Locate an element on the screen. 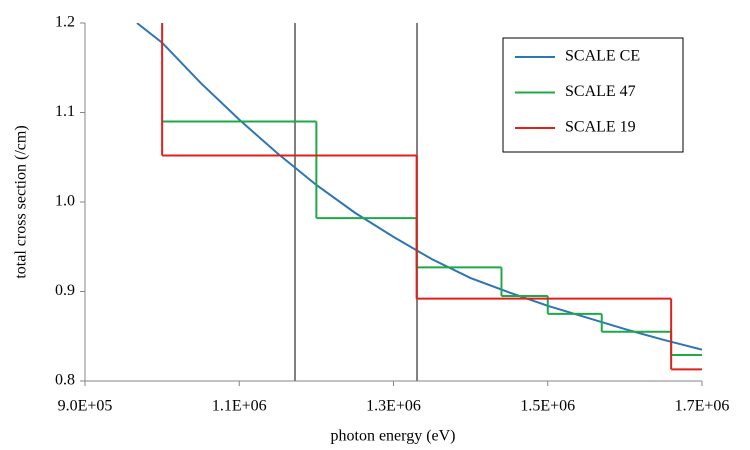 The height and width of the screenshot is (450, 750). y-tick-label: 1.1 is located at coordinates (65, 111).